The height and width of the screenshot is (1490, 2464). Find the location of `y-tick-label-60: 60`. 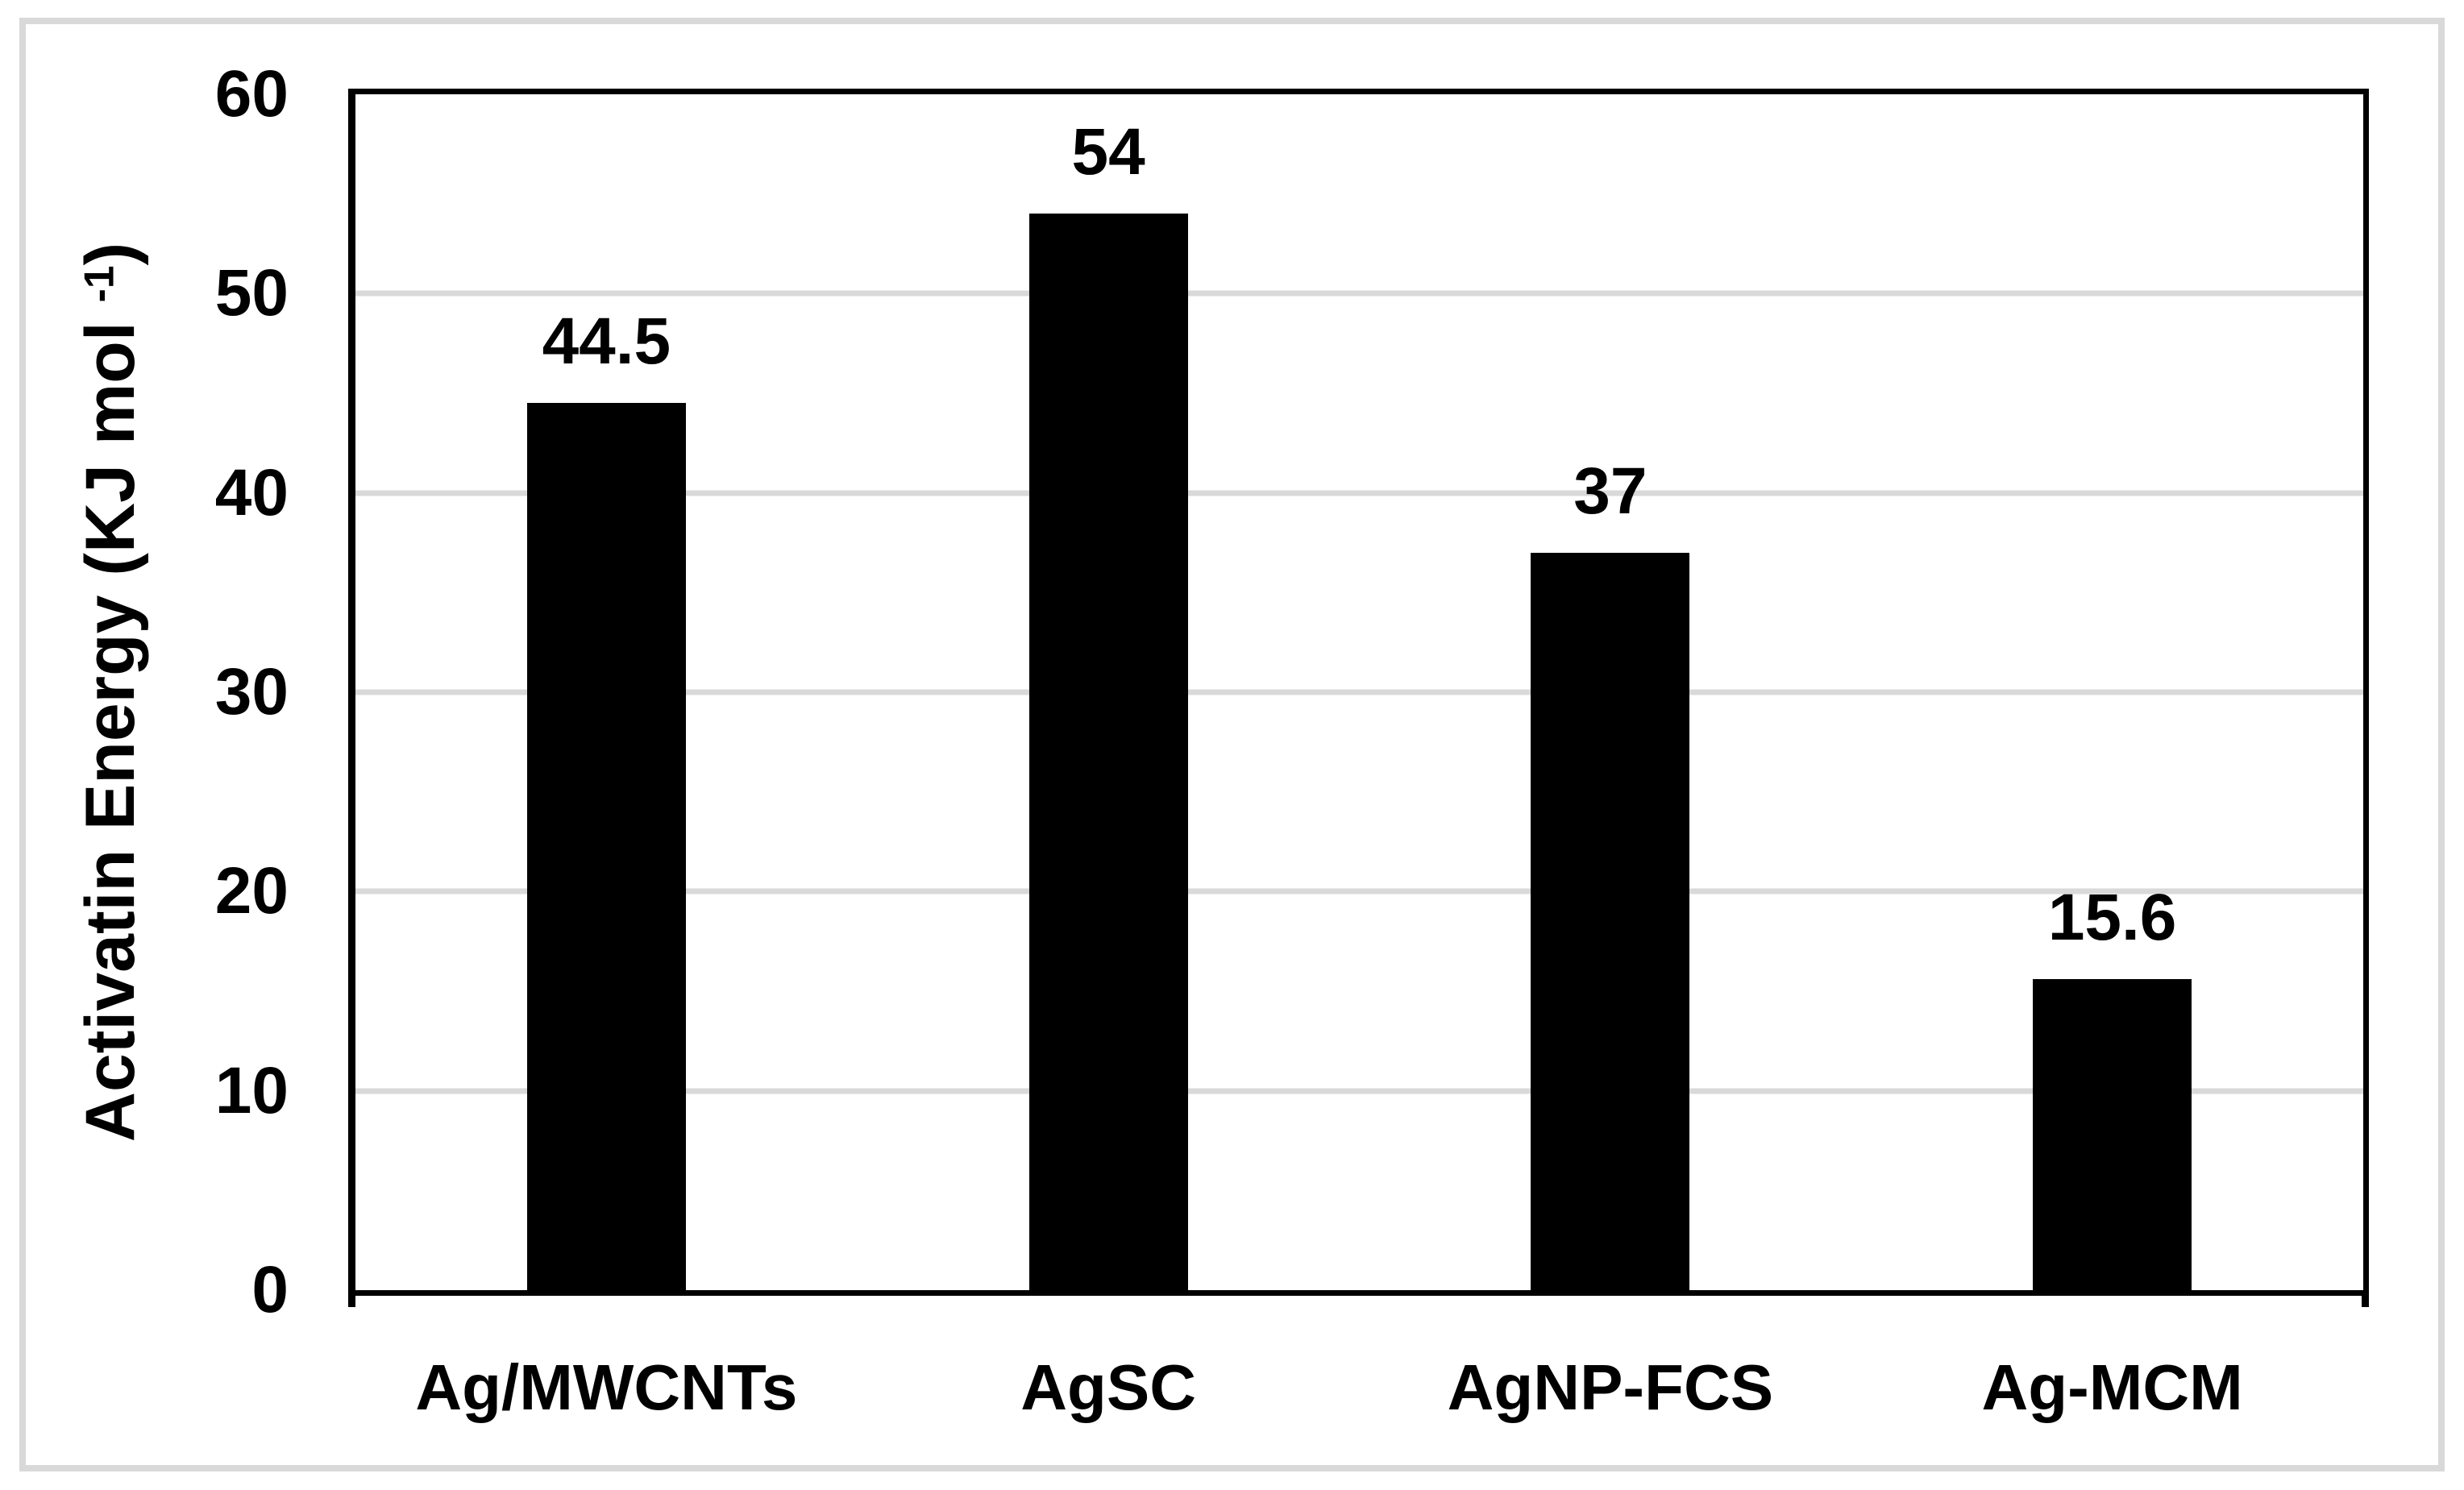

y-tick-label-60: 60 is located at coordinates (251, 94).